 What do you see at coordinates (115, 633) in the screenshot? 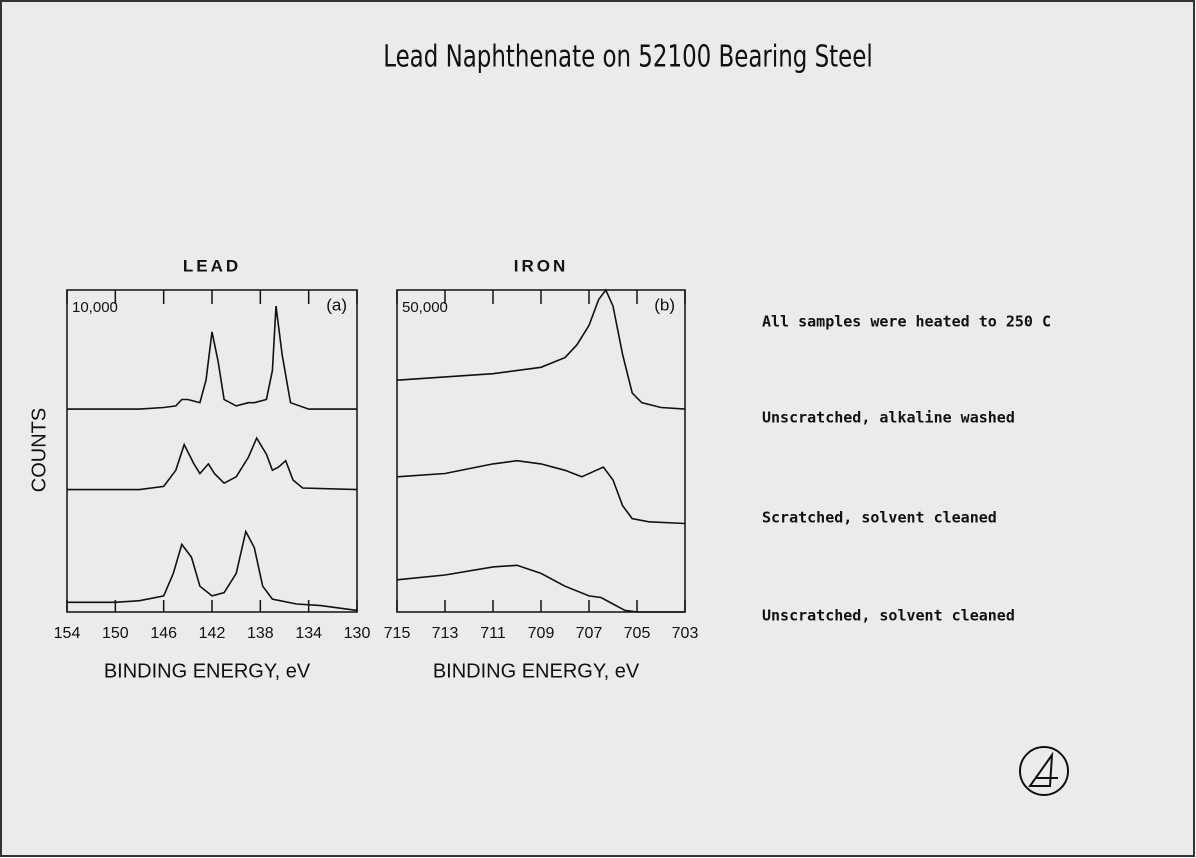
I see `x-tick-label: 150` at bounding box center [115, 633].